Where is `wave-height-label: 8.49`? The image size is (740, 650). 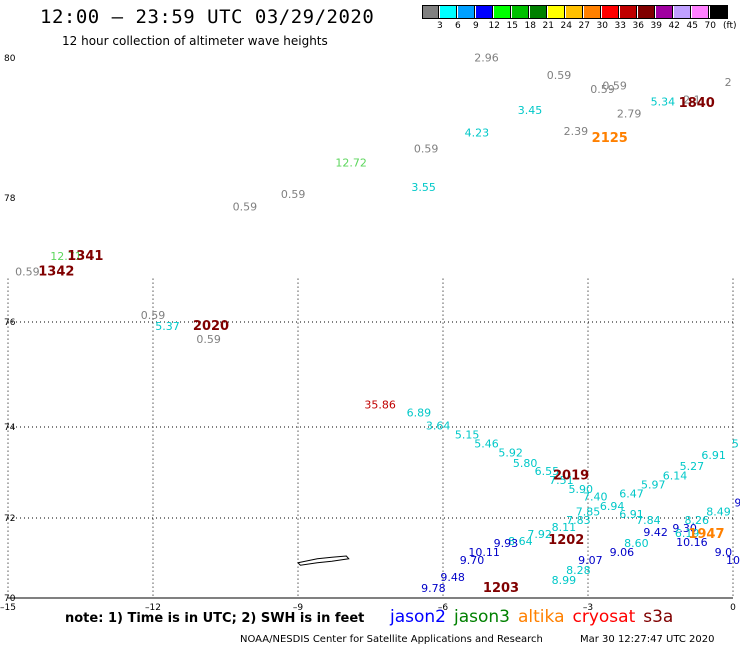
wave-height-label: 8.49 is located at coordinates (718, 512).